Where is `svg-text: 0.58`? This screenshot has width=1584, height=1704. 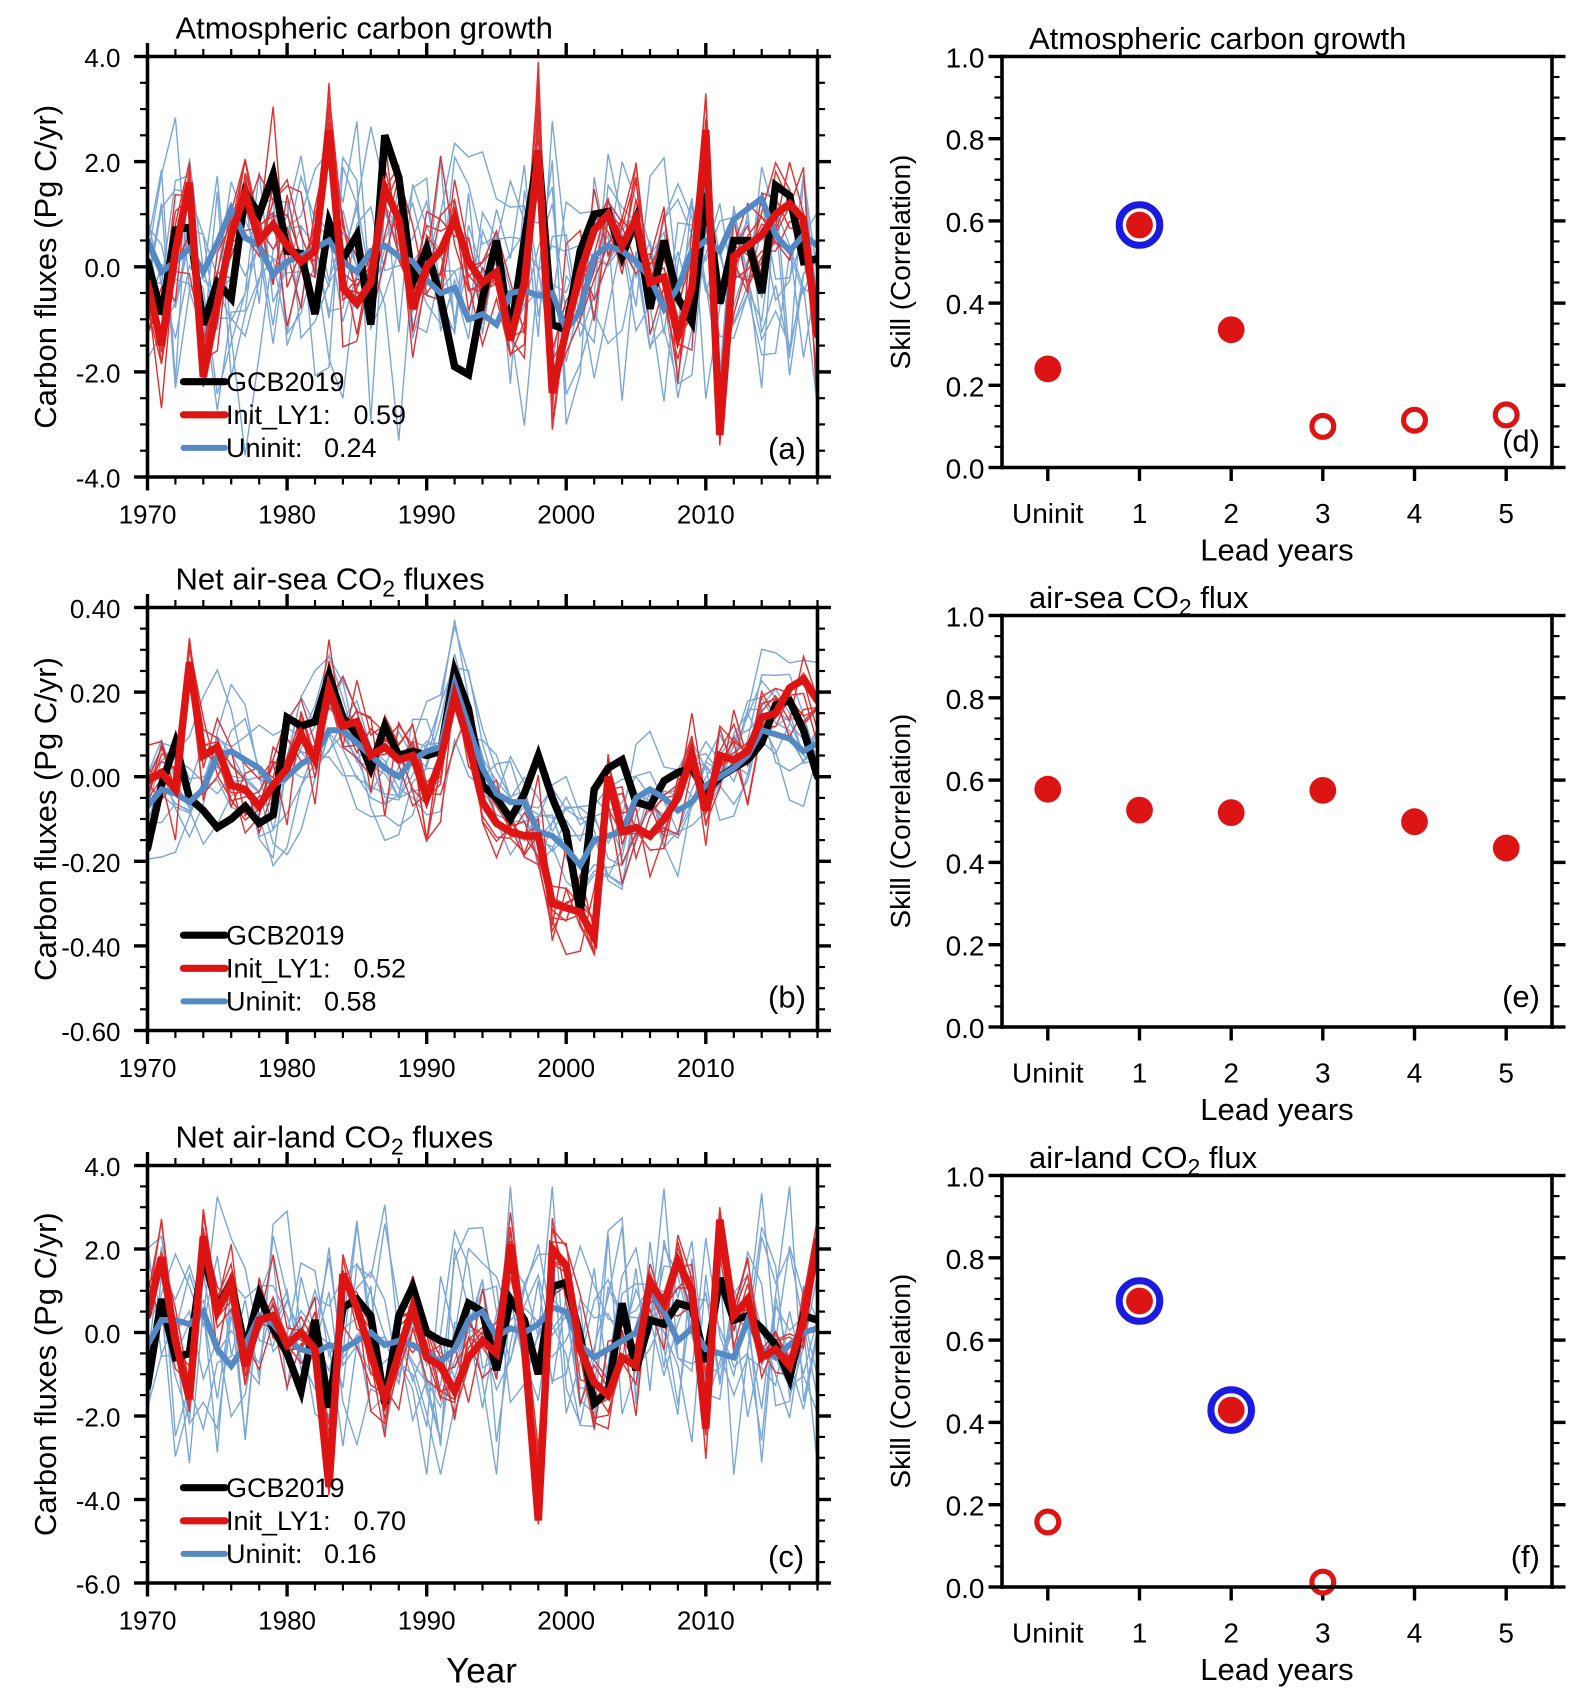
svg-text: 0.58 is located at coordinates (350, 1002).